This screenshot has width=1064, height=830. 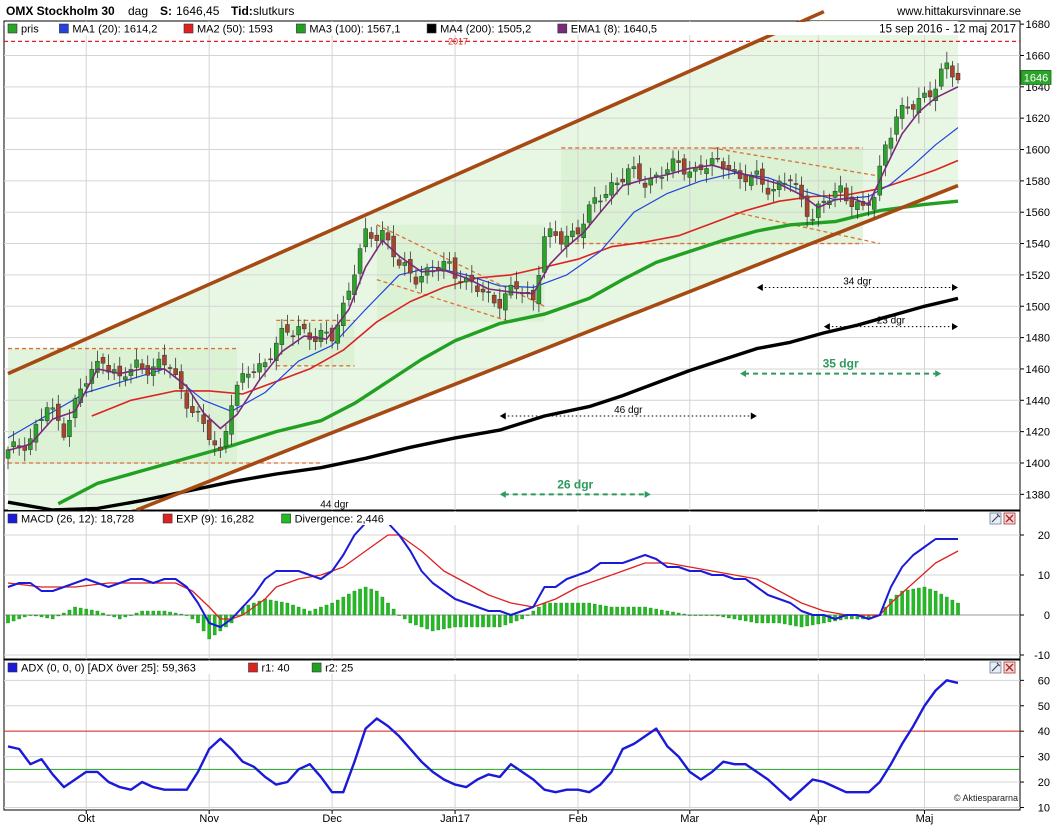 I want to click on legend-label: ADX (0, 0, 0) [ADX över 25]: 59,363, so click(x=108, y=669).